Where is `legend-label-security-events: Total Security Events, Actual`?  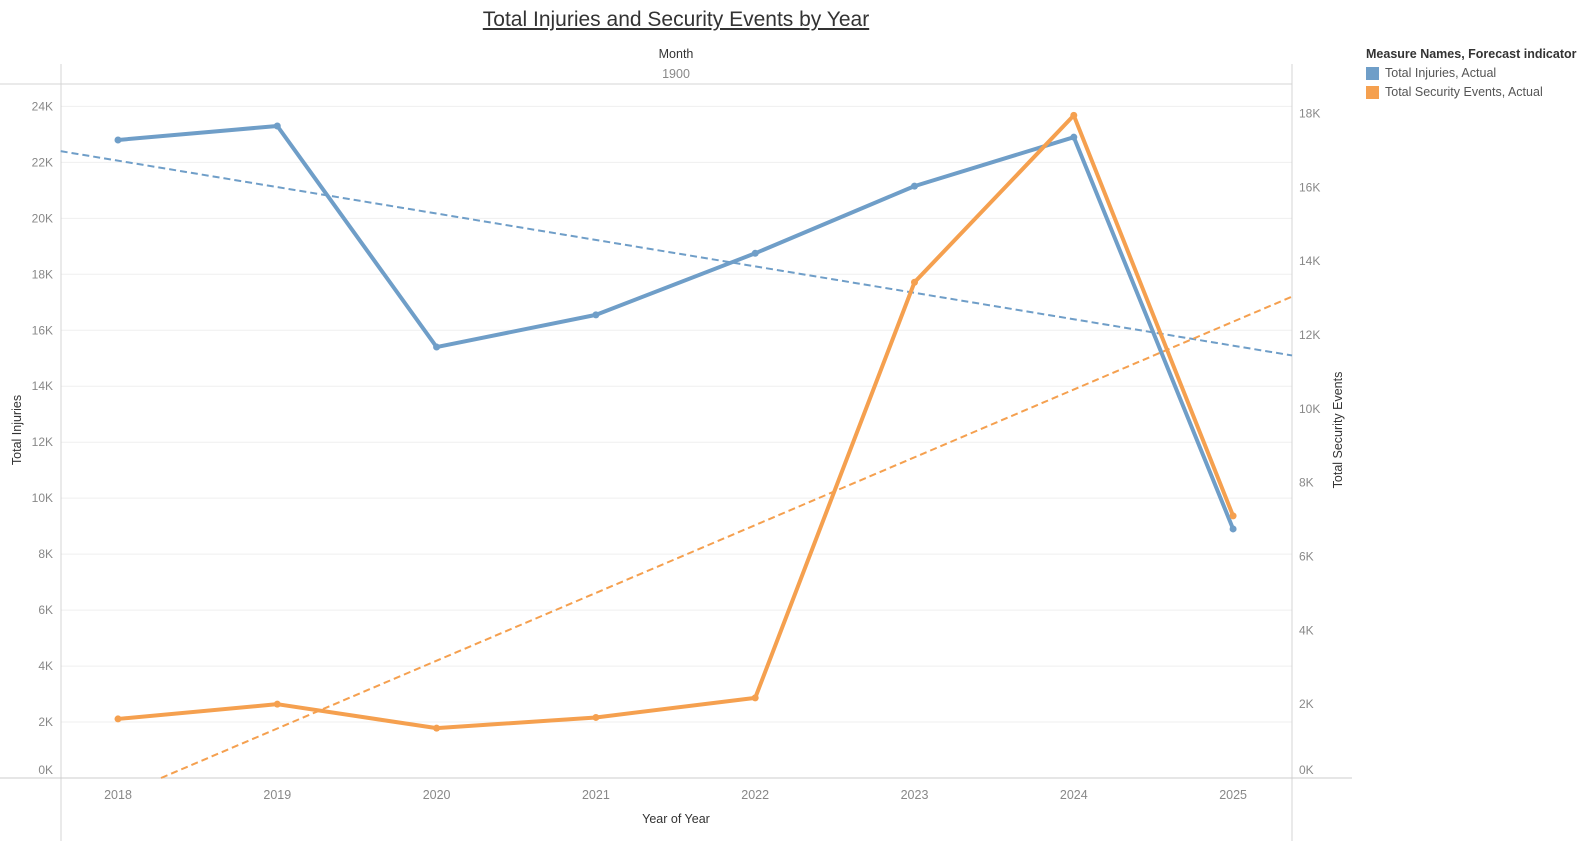
legend-label-security-events: Total Security Events, Actual is located at coordinates (1464, 92).